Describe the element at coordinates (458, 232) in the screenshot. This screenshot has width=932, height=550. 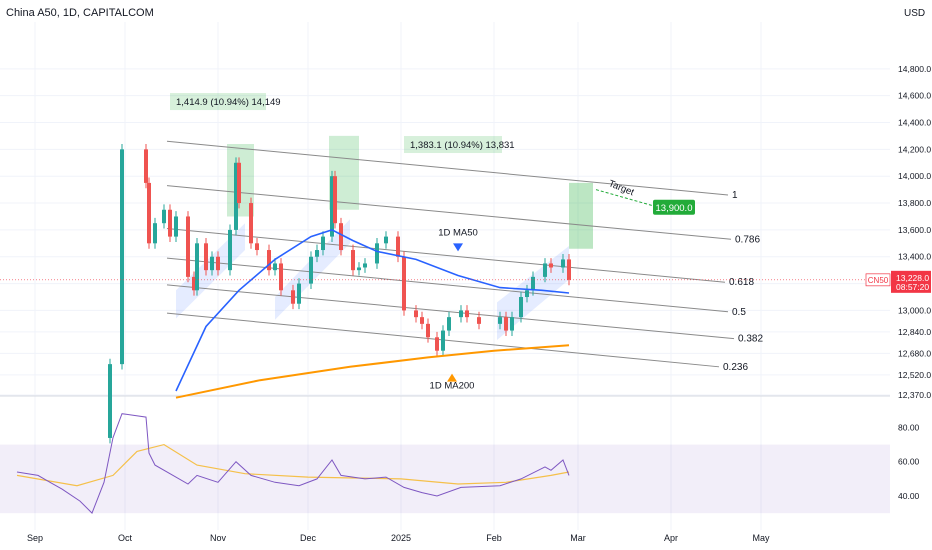
I see `ma50-label: 1D MA50` at that location.